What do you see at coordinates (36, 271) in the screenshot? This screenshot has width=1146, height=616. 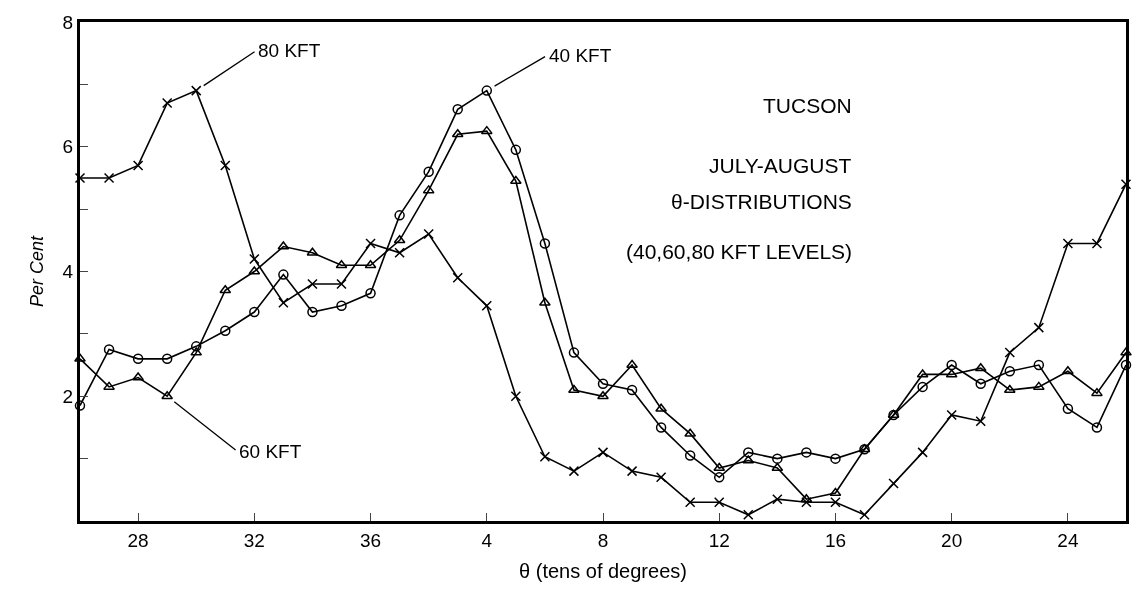 I see `y-axis-title: Per Cent` at bounding box center [36, 271].